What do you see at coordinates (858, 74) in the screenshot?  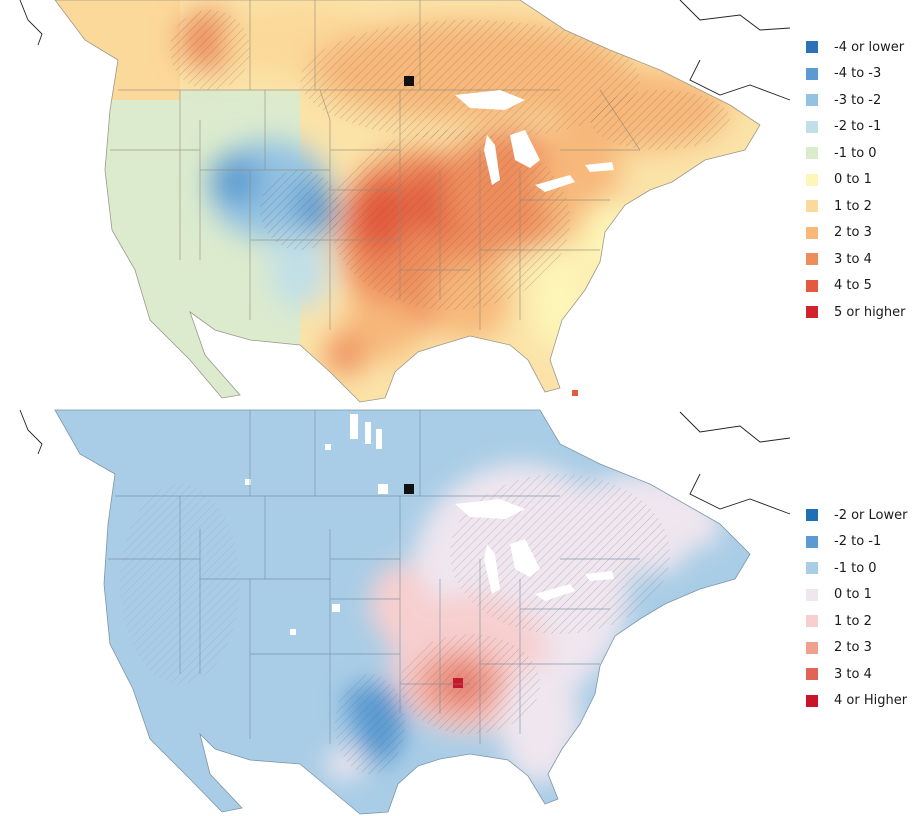 I see `legend-label: -4 to -3` at bounding box center [858, 74].